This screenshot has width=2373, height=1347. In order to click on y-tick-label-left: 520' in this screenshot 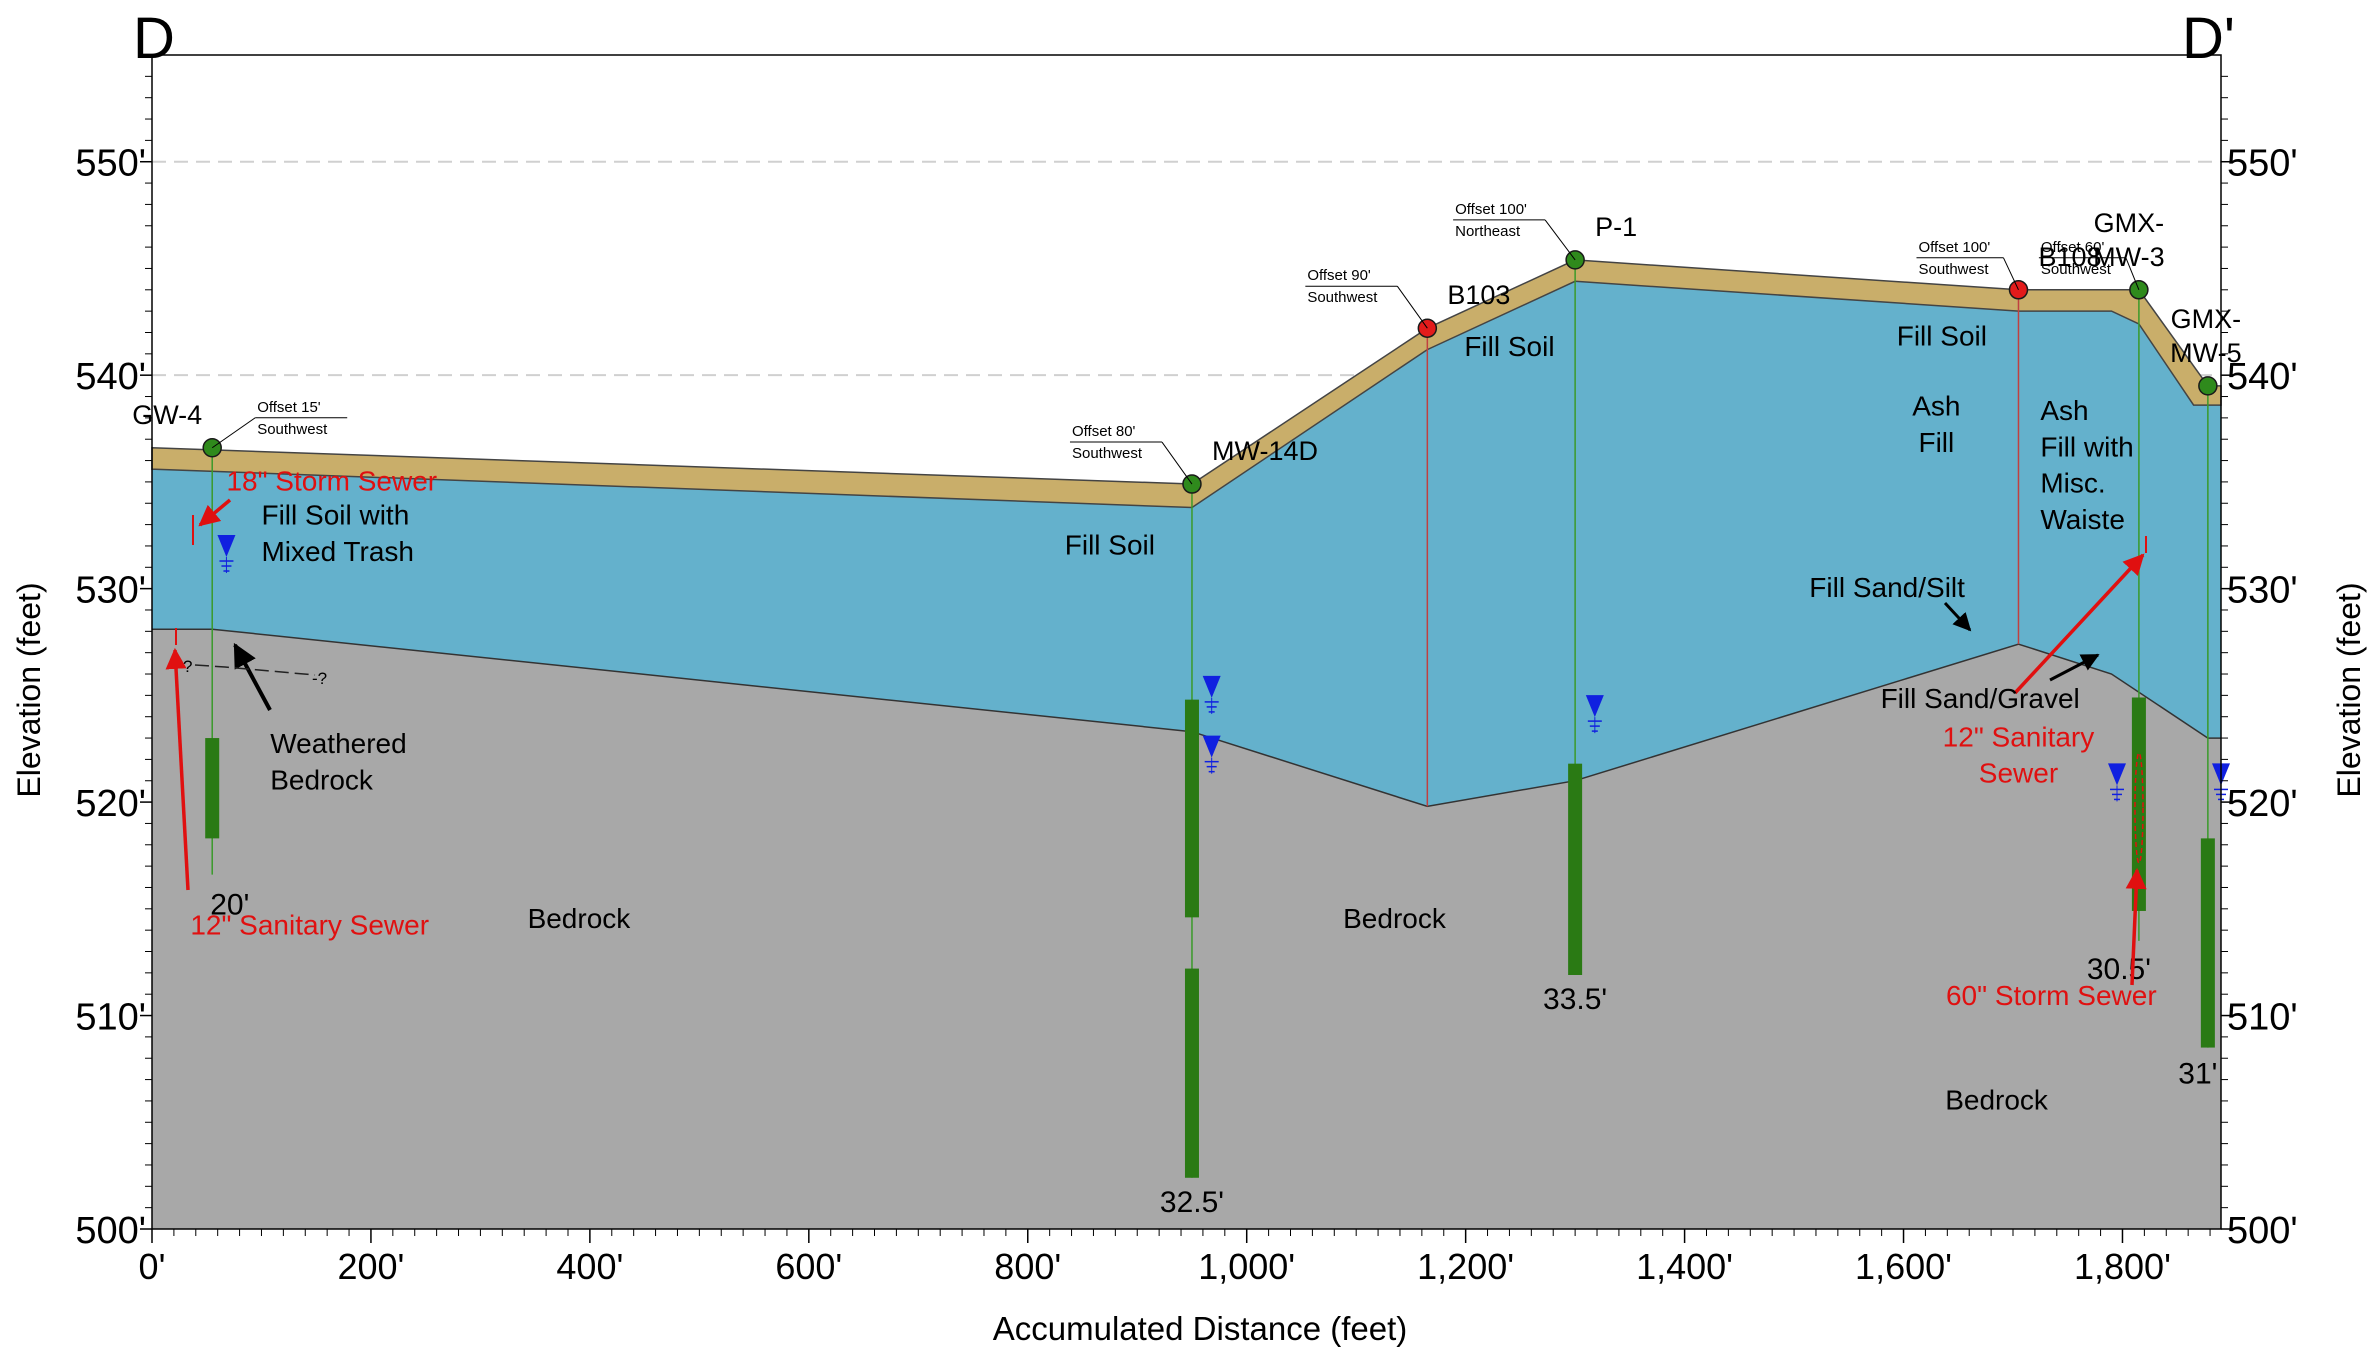, I will do `click(110, 804)`.